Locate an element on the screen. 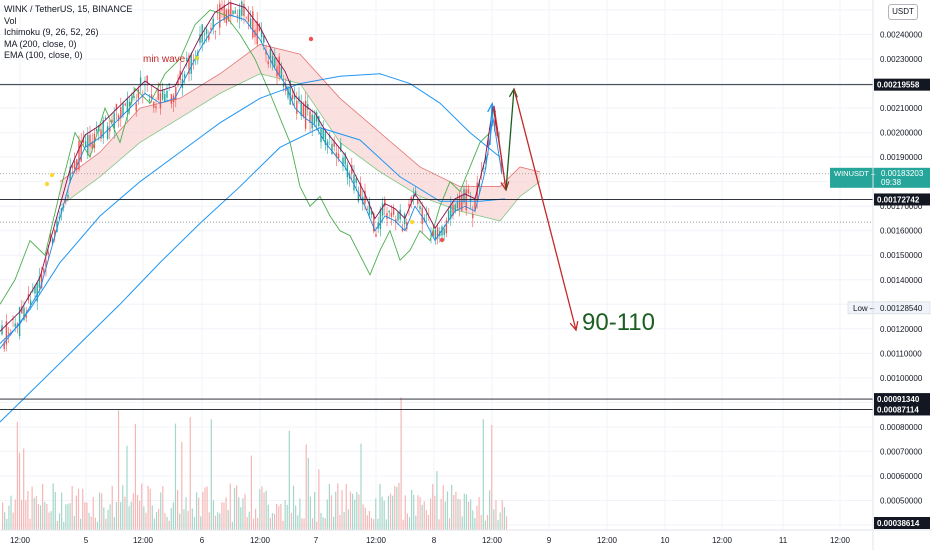 This screenshot has height=550, width=932. low-price-badge is located at coordinates (889, 308).